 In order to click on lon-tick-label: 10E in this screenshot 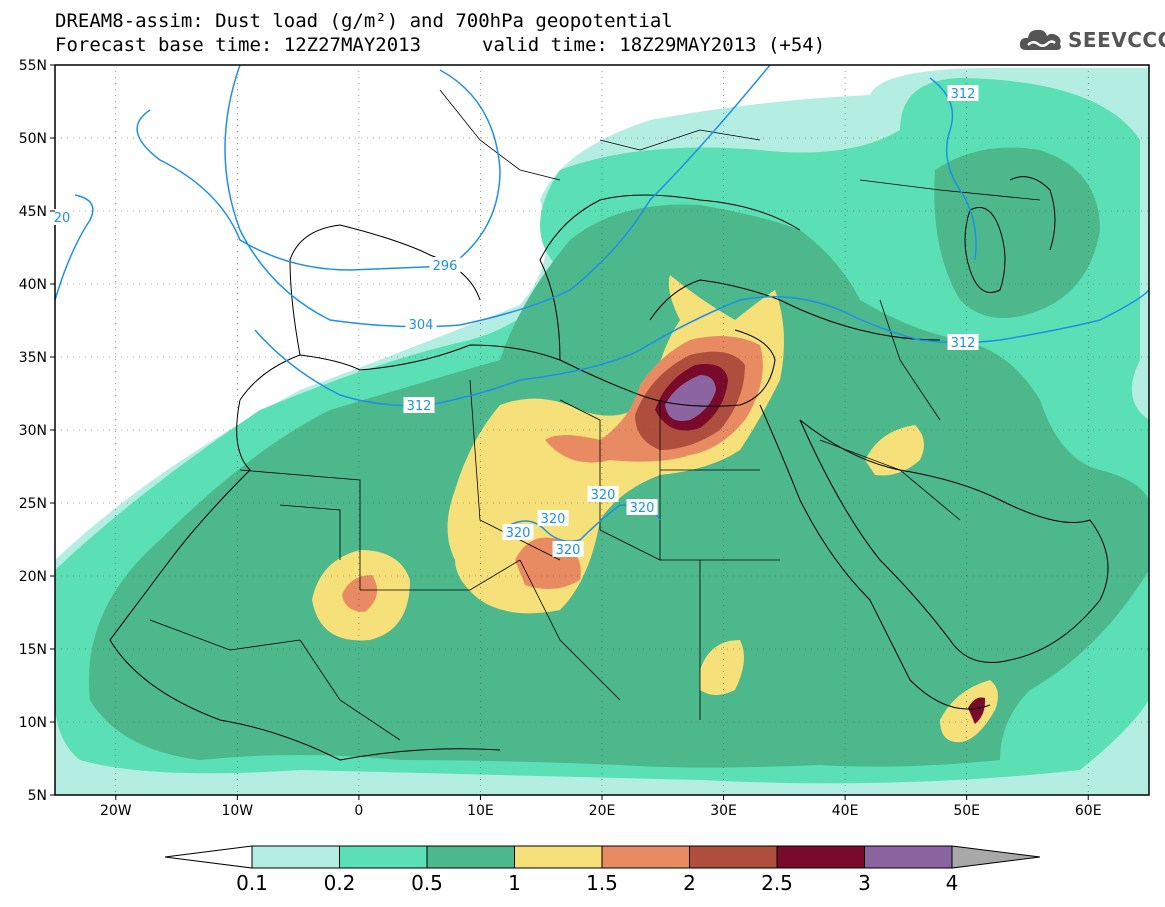, I will do `click(480, 811)`.